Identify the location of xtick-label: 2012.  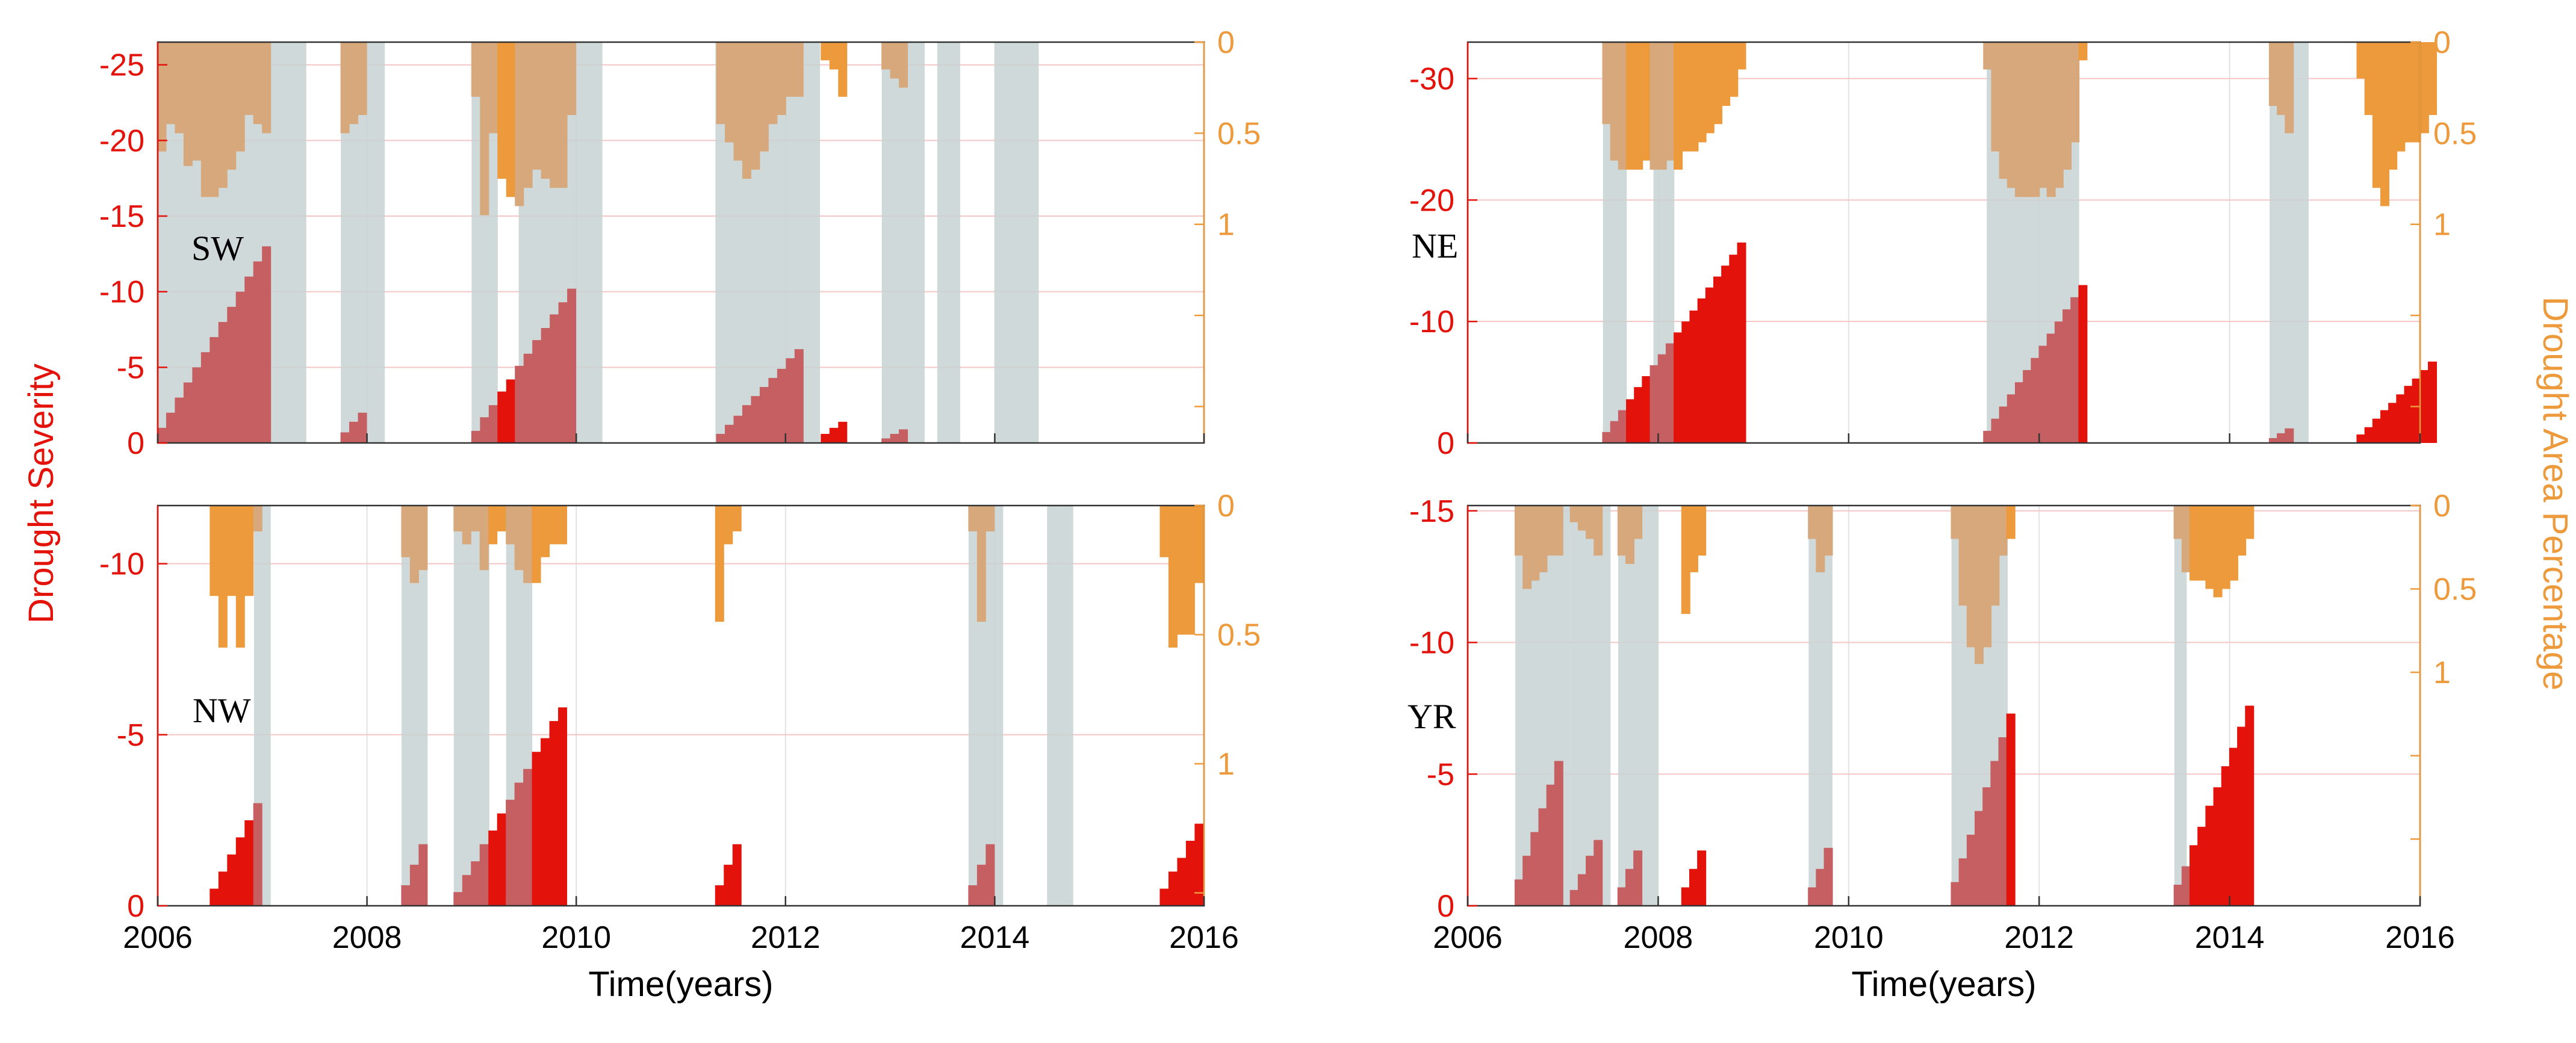
(786, 937).